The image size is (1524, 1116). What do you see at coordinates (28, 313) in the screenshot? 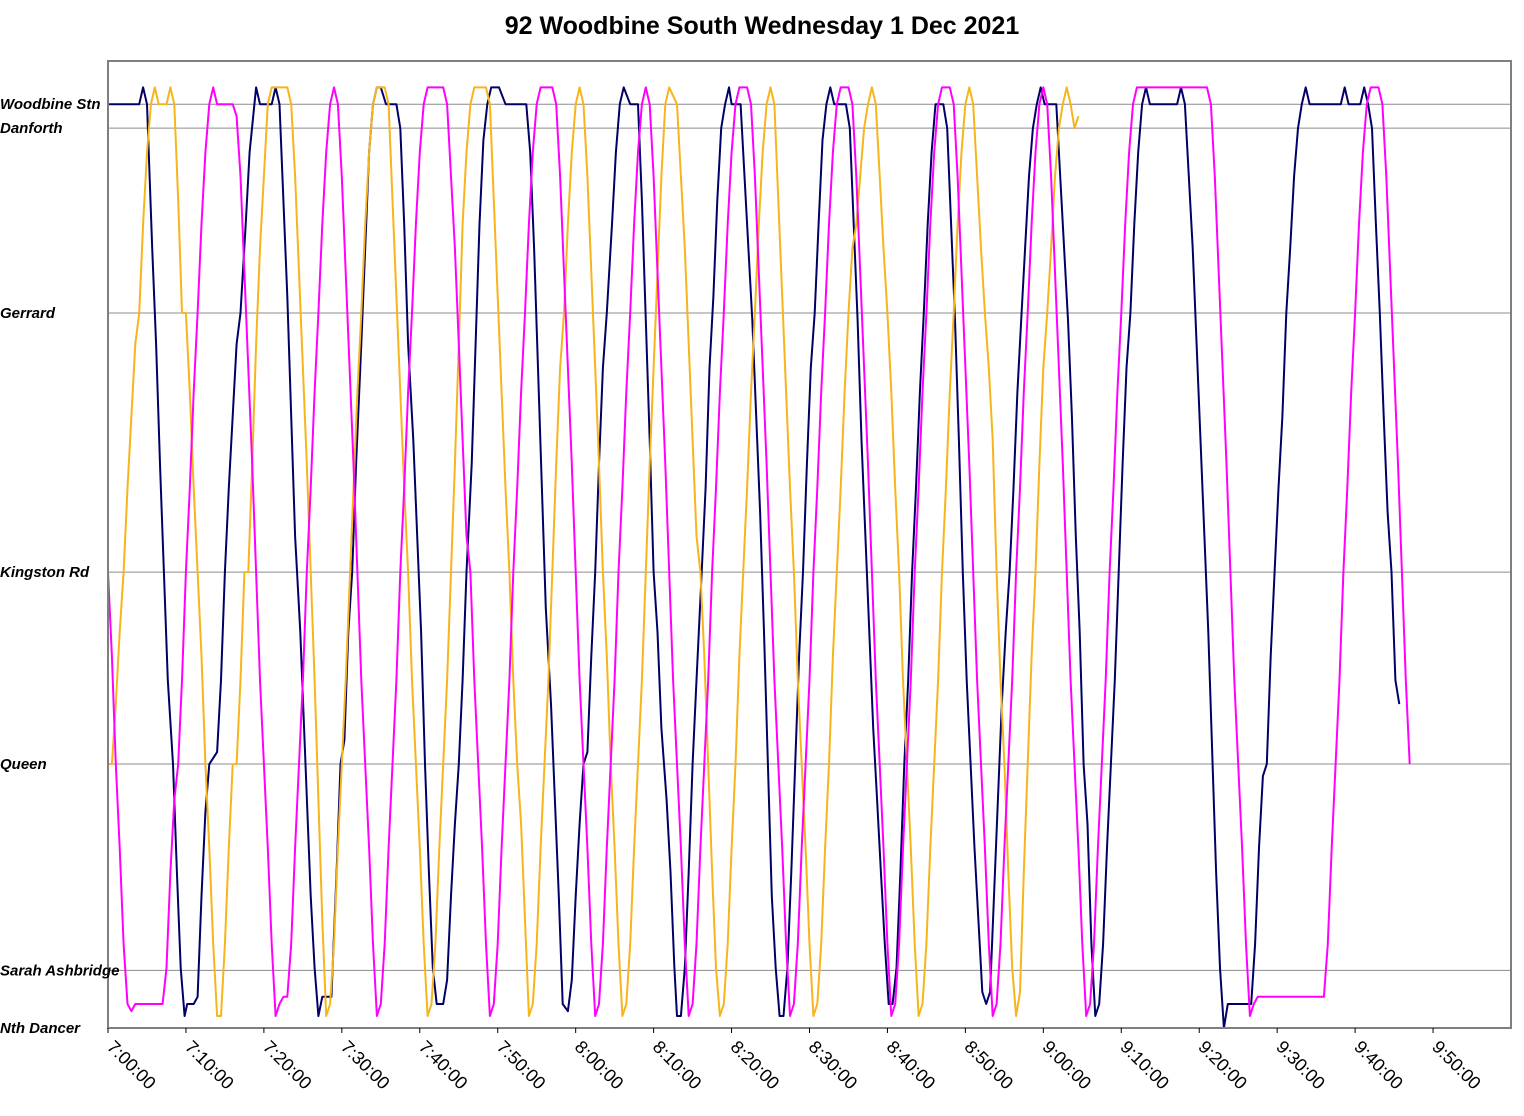
I see `stop-label: Gerrard` at bounding box center [28, 313].